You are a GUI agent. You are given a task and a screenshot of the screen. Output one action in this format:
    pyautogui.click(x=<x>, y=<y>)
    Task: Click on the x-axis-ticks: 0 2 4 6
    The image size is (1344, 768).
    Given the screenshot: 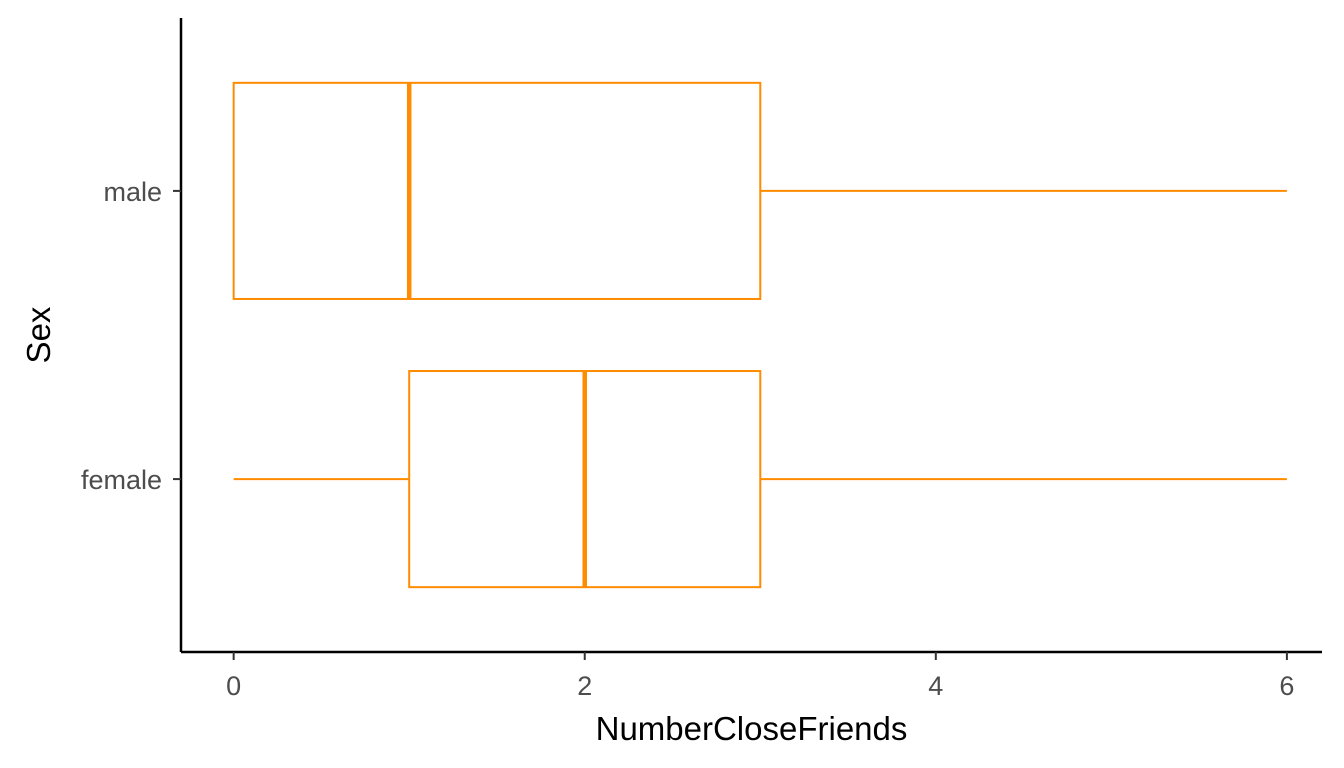 What is the action you would take?
    pyautogui.click(x=760, y=676)
    